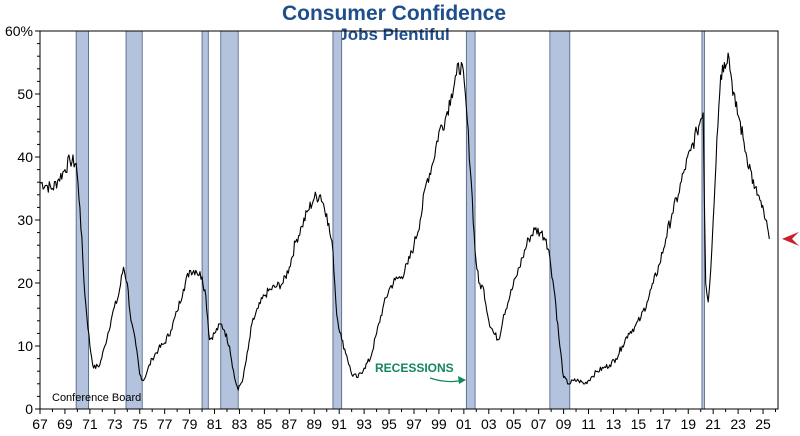  What do you see at coordinates (539, 424) in the screenshot?
I see `x-tick-label: 07` at bounding box center [539, 424].